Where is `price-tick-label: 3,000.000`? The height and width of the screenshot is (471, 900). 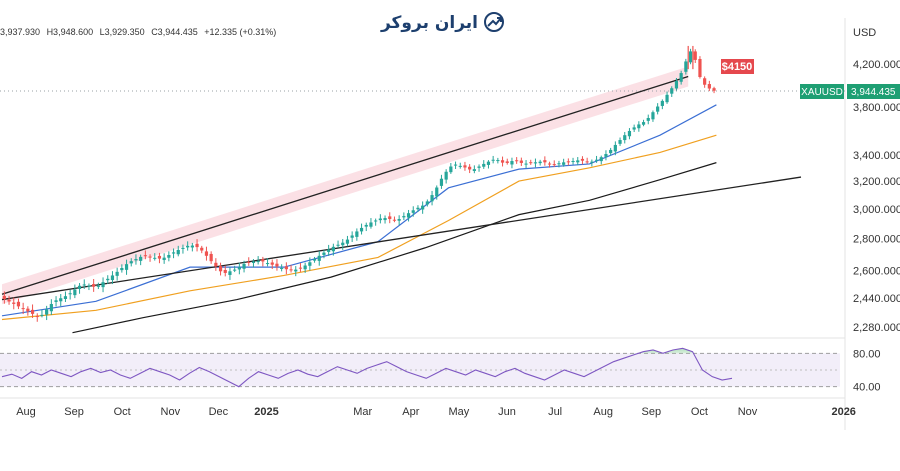
price-tick-label: 3,000.000 is located at coordinates (876, 210).